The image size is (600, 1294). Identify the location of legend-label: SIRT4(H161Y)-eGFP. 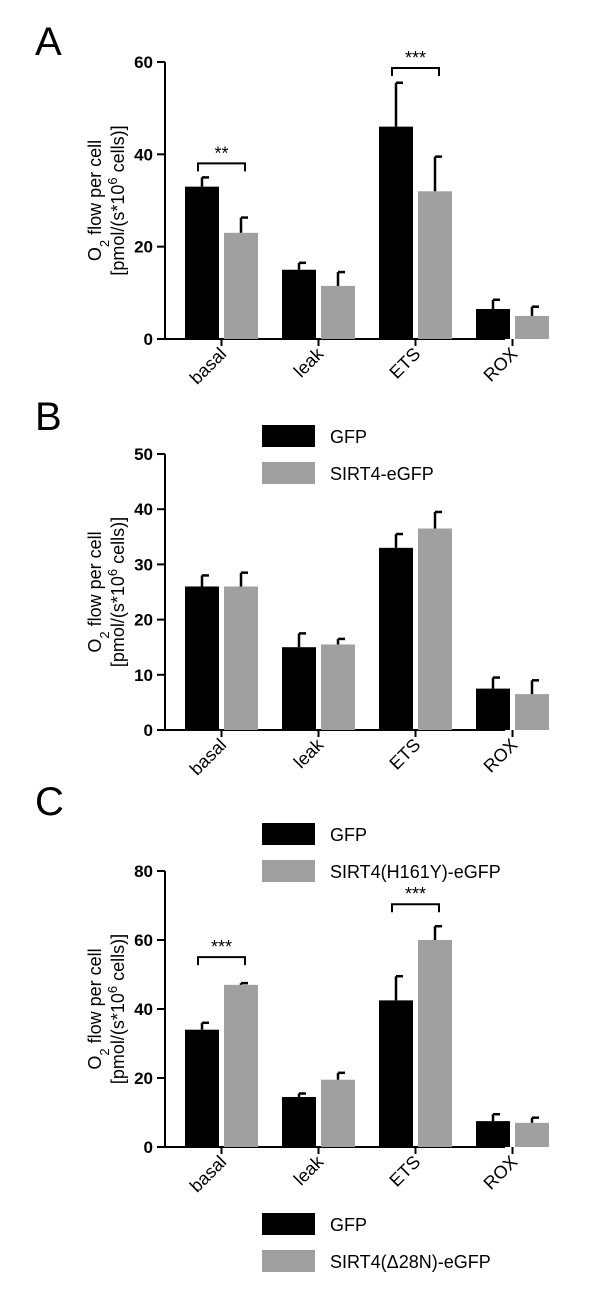
(415, 872).